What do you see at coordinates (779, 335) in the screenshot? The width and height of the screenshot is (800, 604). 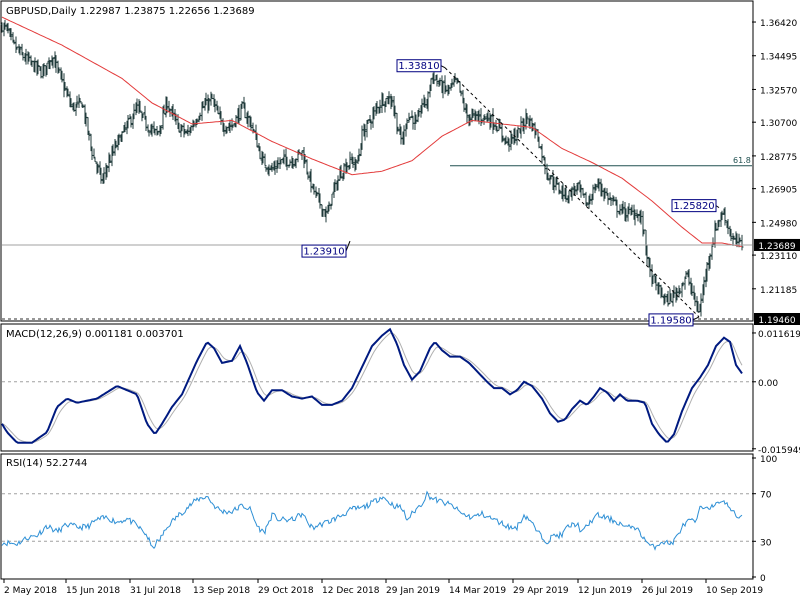 I see `macd-y-tick-label: 0.011619` at bounding box center [779, 335].